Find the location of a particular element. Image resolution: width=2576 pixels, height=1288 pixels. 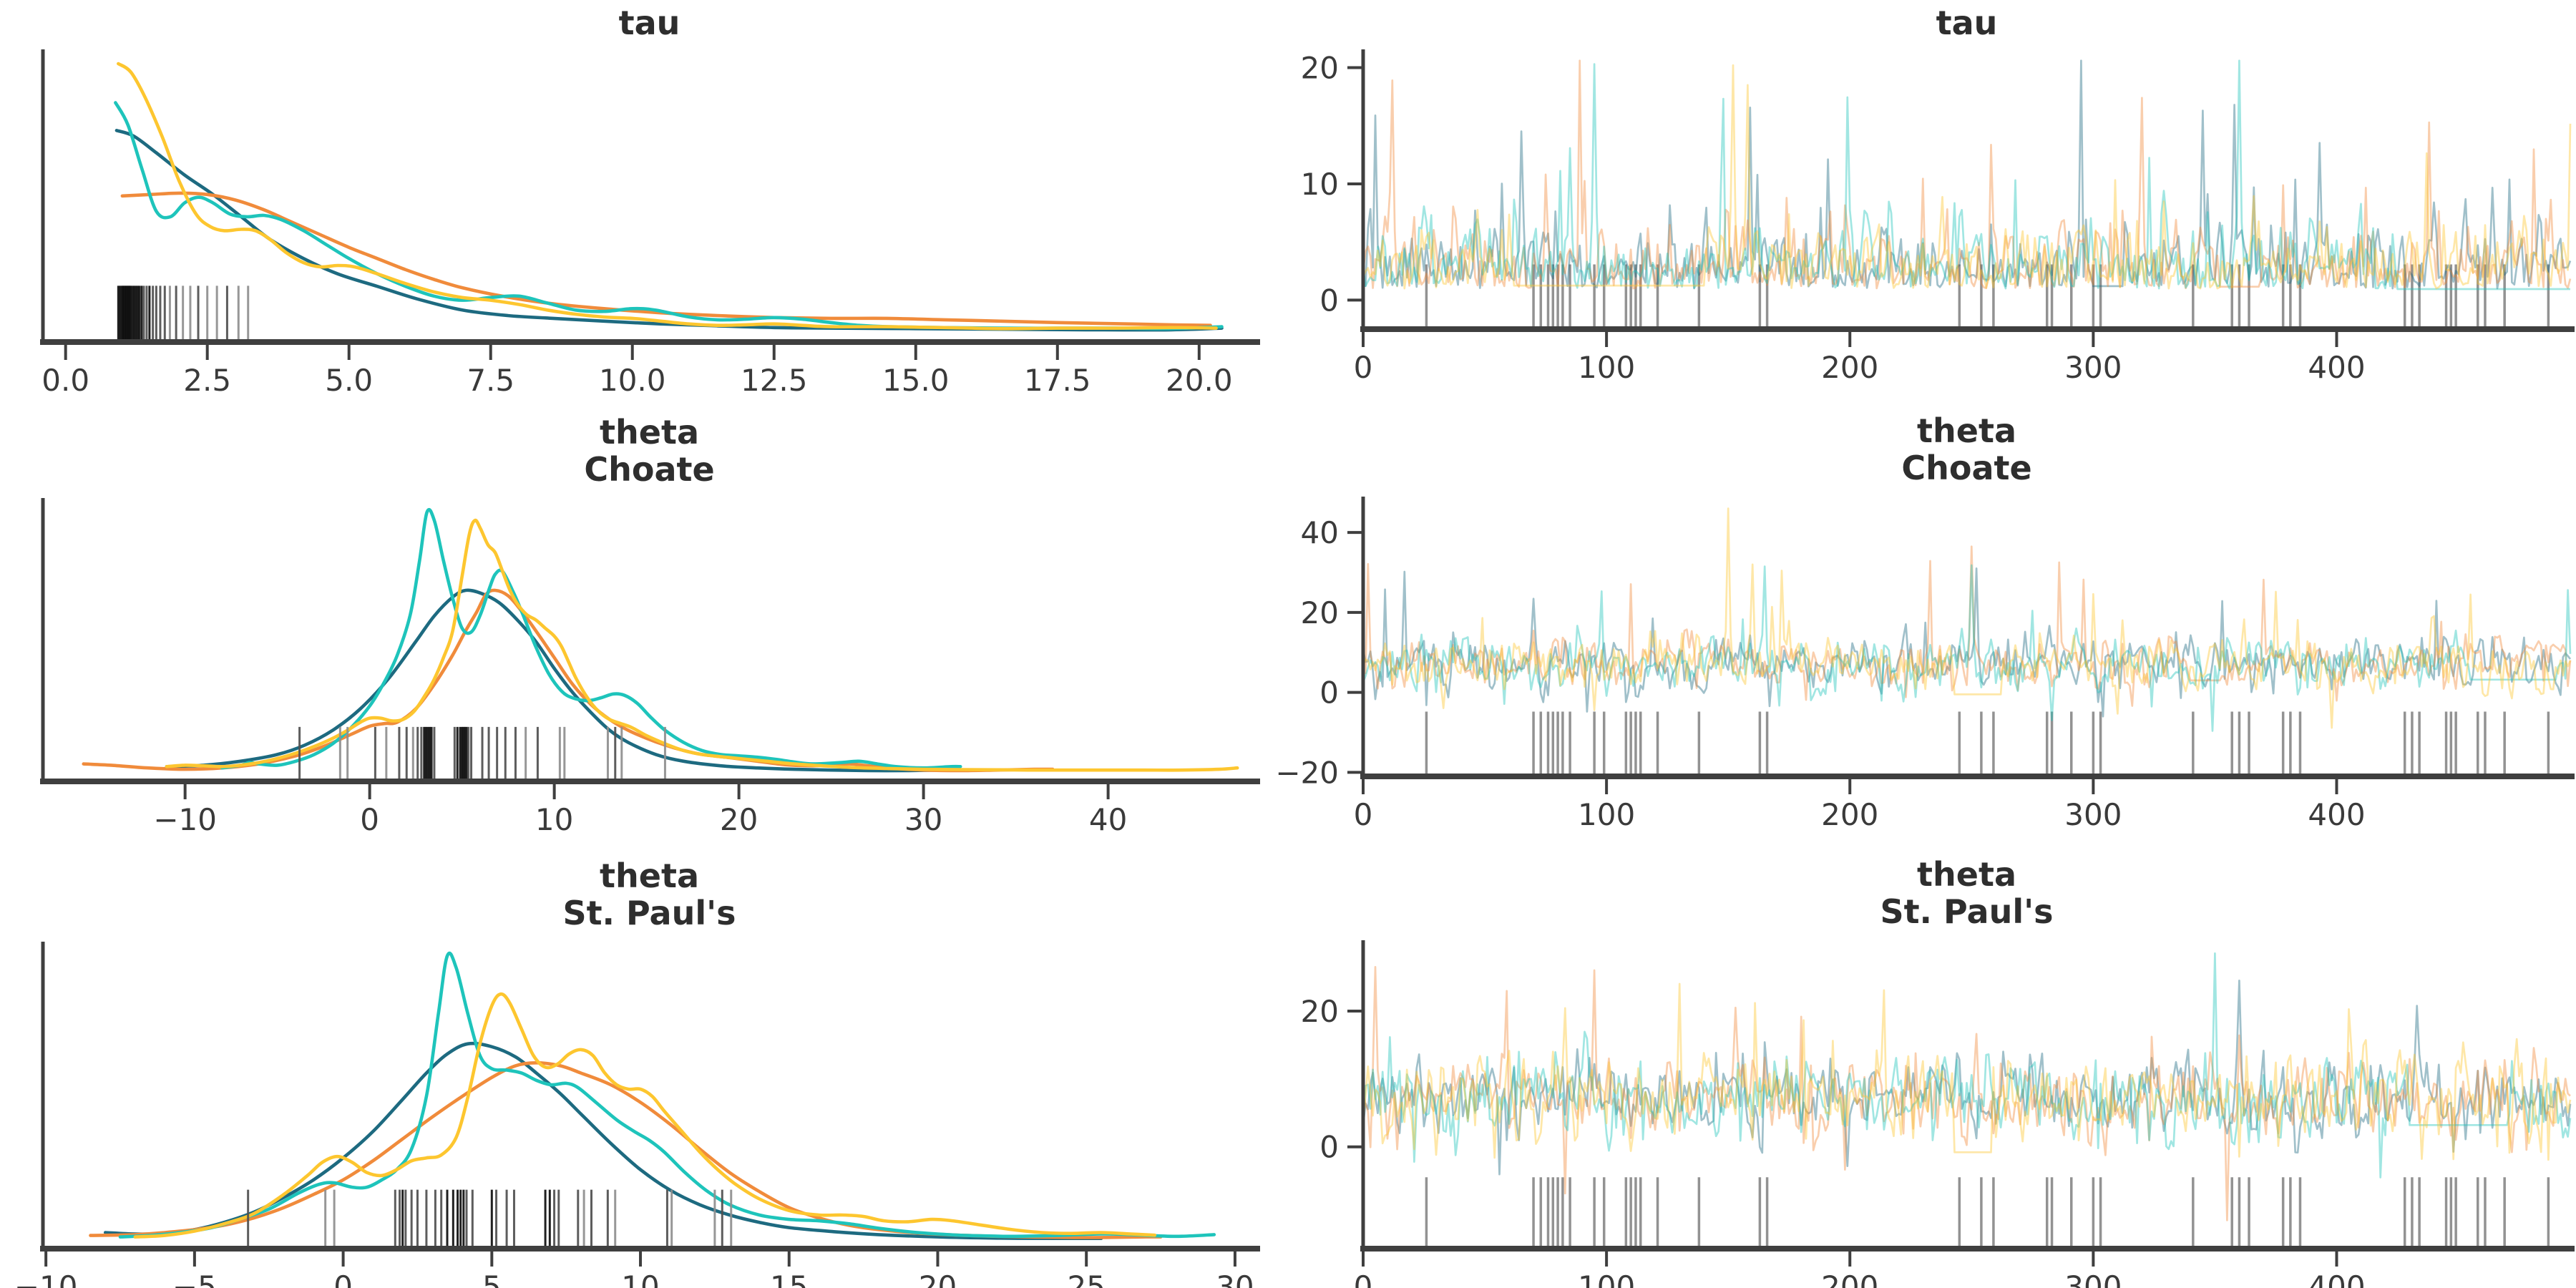

x-tick-label: 25 is located at coordinates (1086, 1278).